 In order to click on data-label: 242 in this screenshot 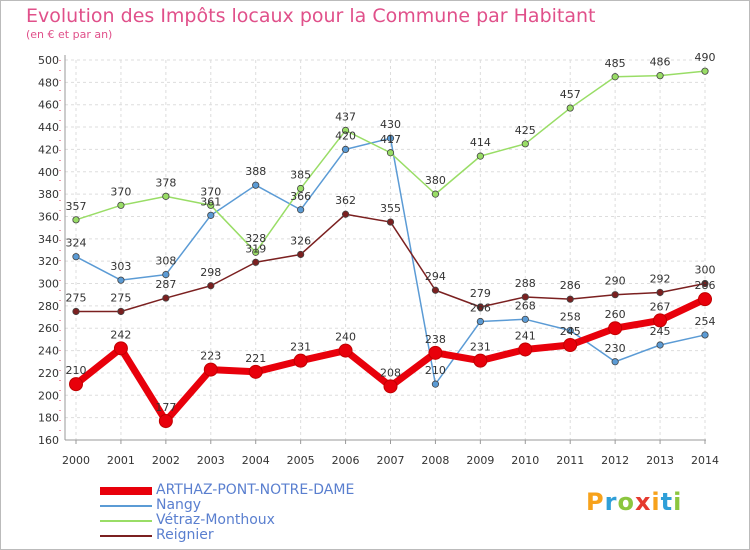, I will do `click(120, 334)`.